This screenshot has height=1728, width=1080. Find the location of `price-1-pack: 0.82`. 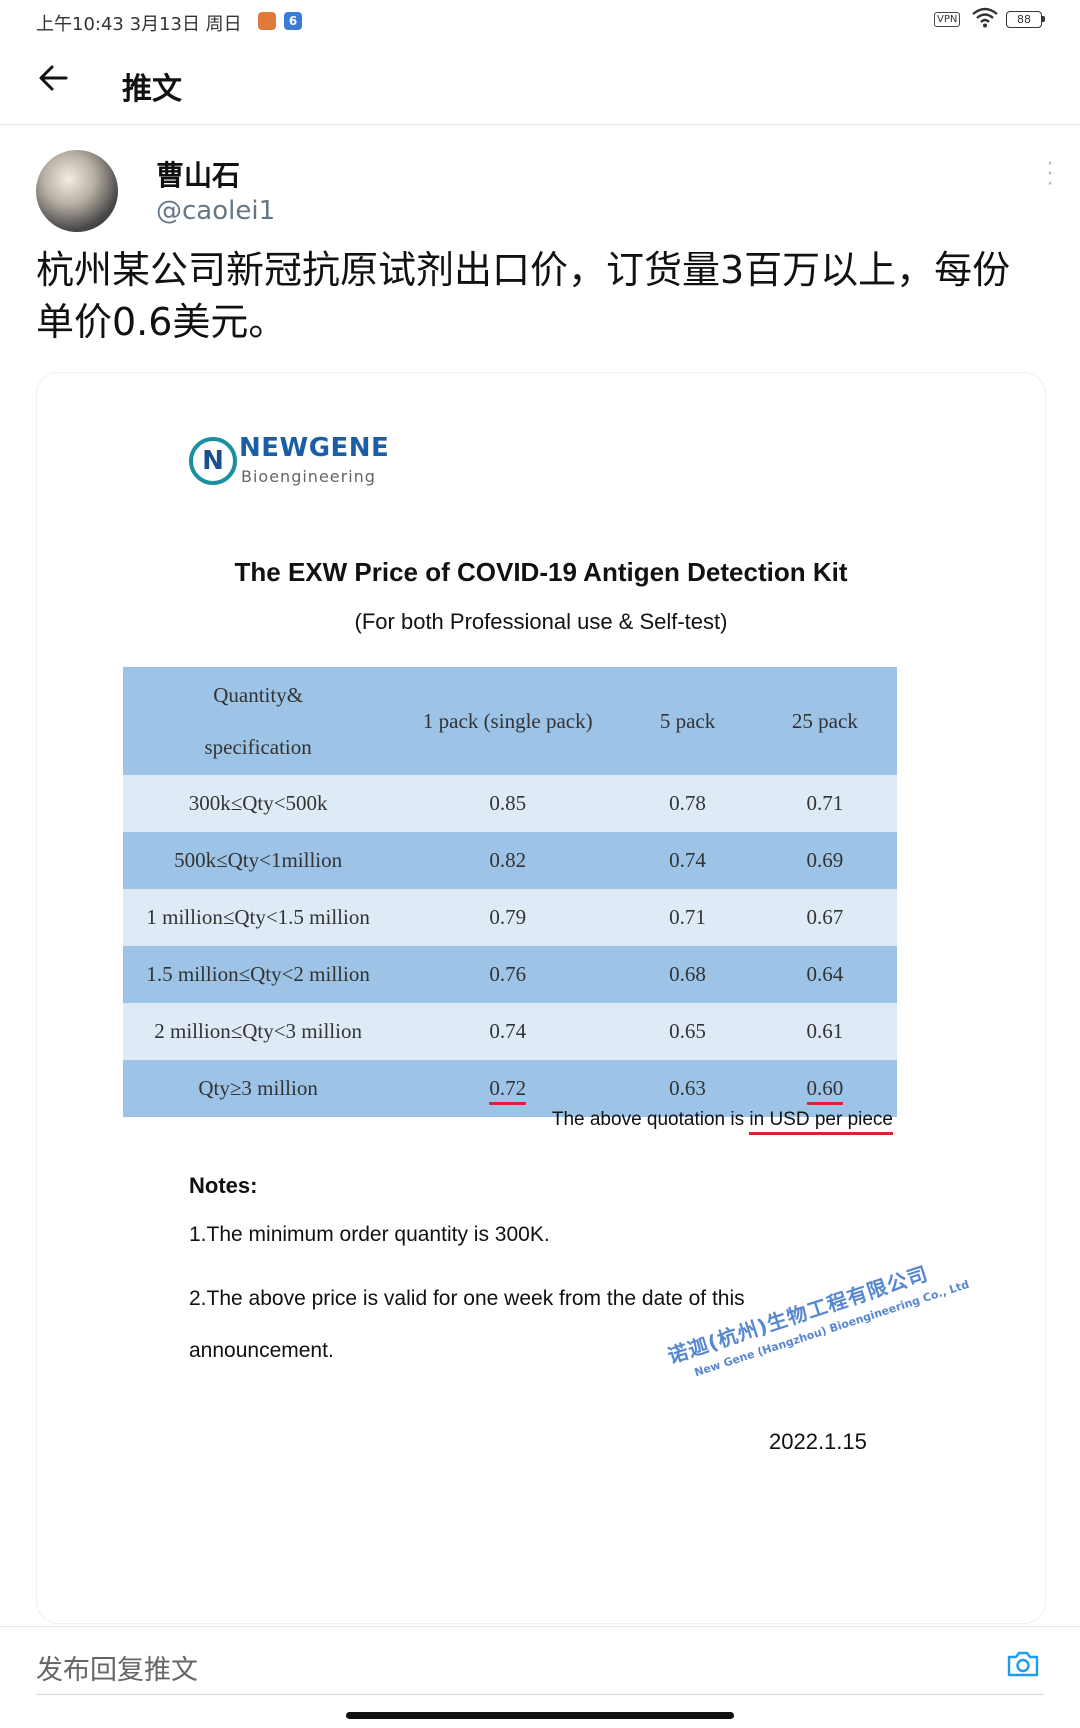

price-1-pack: 0.82 is located at coordinates (508, 860).